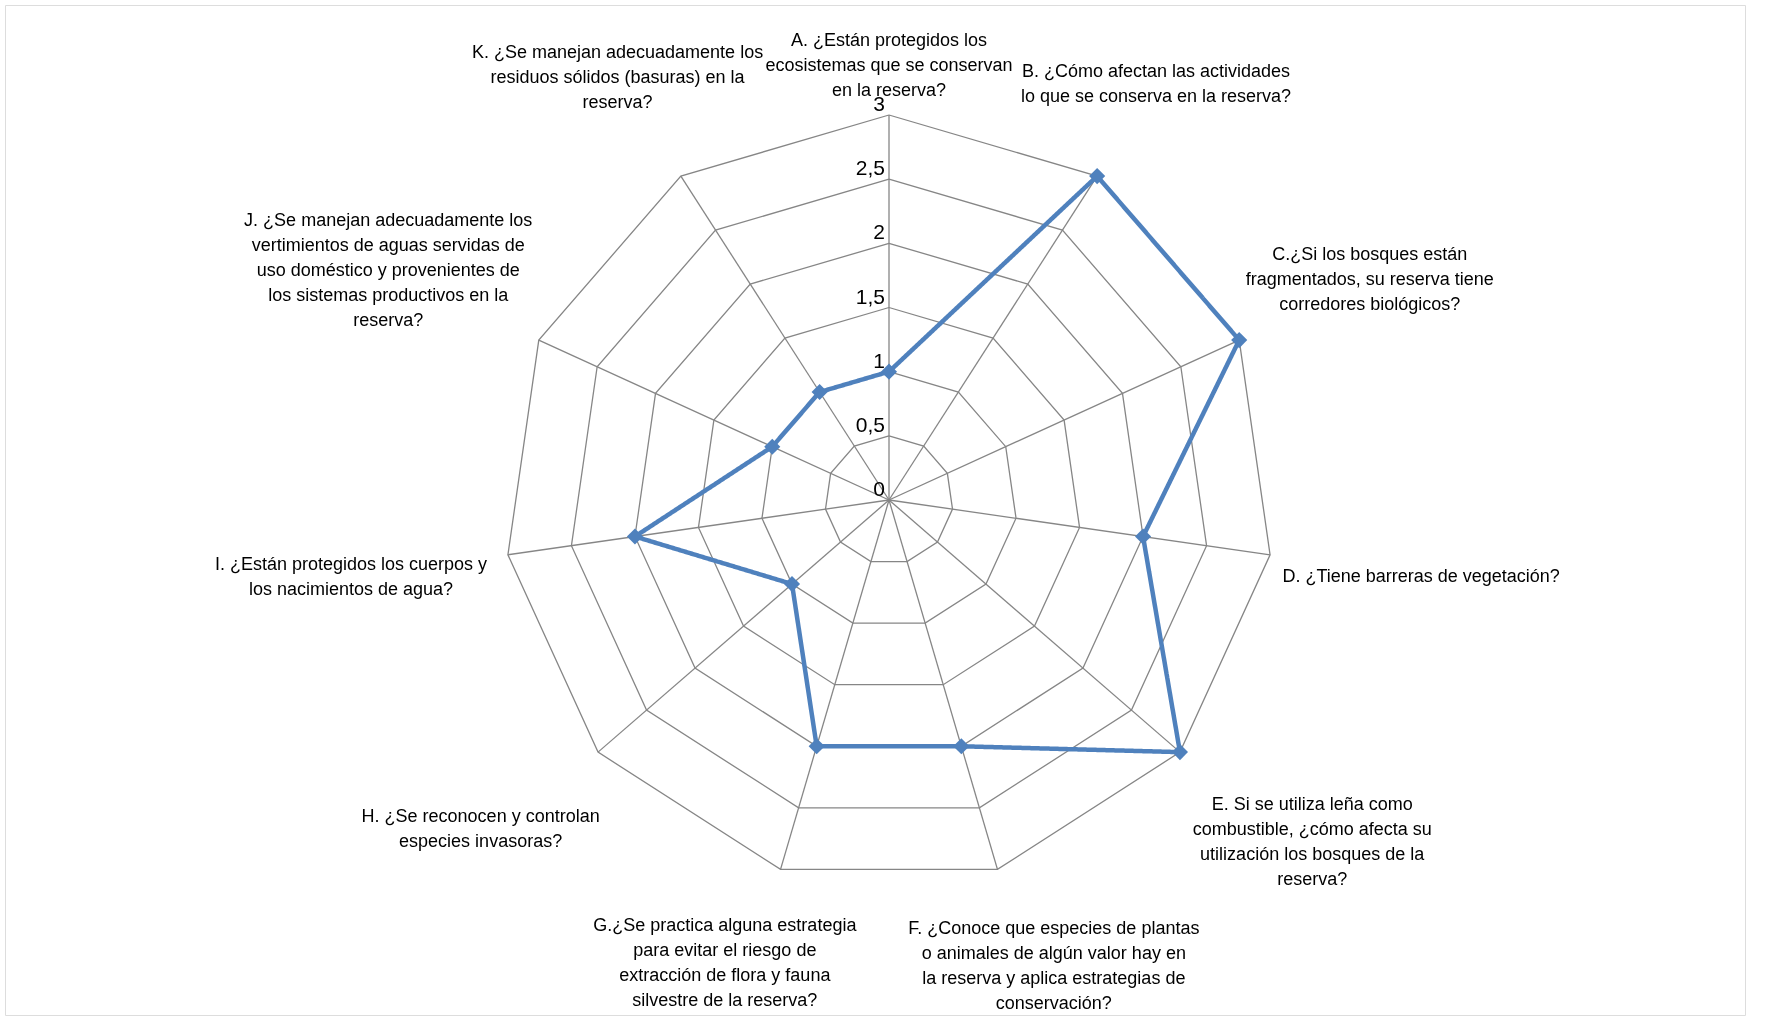  What do you see at coordinates (617, 76) in the screenshot?
I see `spoke-label: K. ¿Se manejan adecuadamente los residuos sólidos (basuras) en la reserva?` at bounding box center [617, 76].